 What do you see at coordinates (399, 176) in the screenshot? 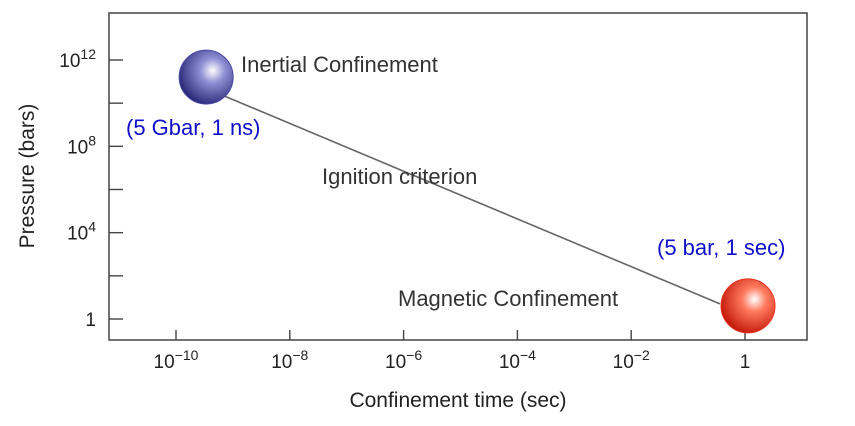
I see `ignition-criterion-label: Ignition criterion` at bounding box center [399, 176].